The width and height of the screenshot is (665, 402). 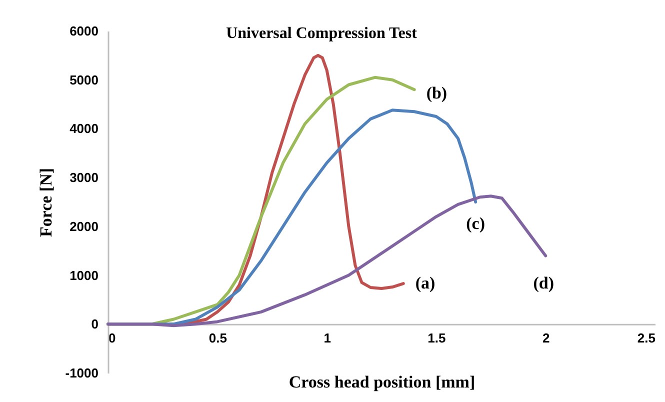 What do you see at coordinates (327, 338) in the screenshot?
I see `x-tick-label: 1` at bounding box center [327, 338].